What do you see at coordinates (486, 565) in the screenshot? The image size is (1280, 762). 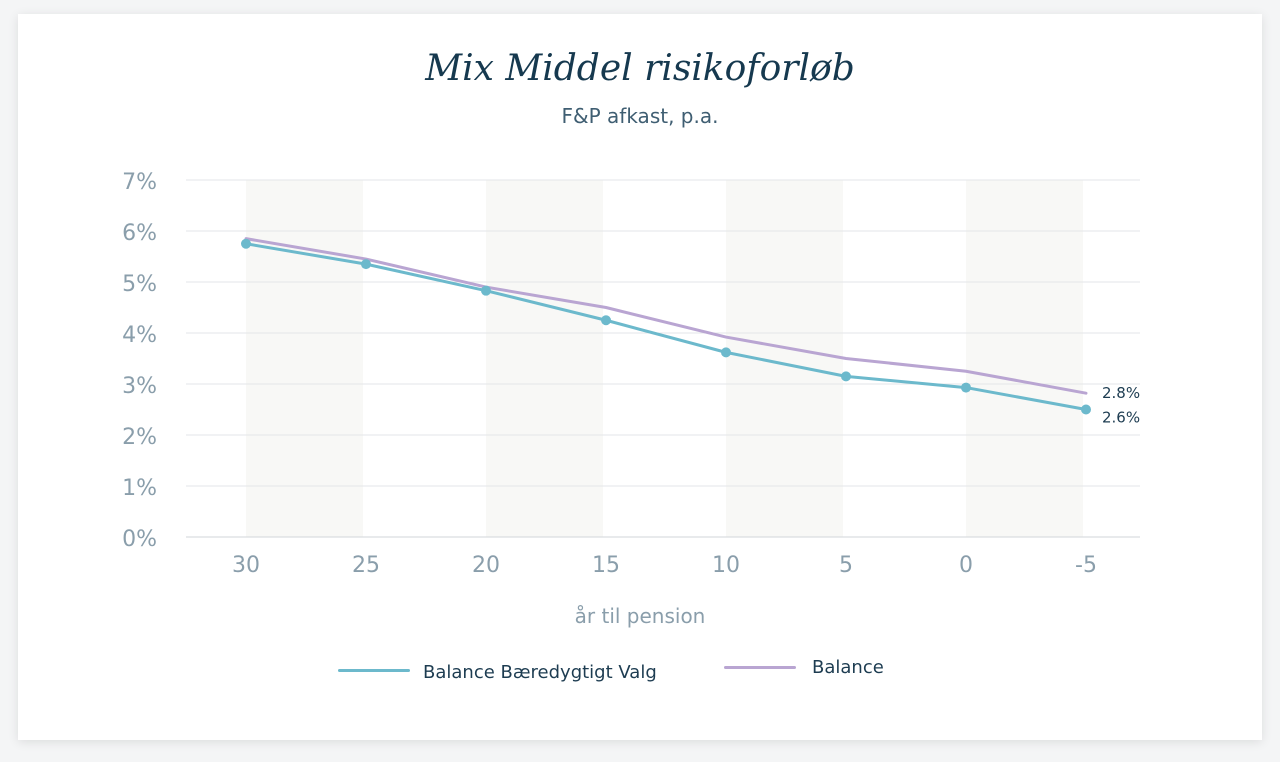 I see `x-tick-label: 20` at bounding box center [486, 565].